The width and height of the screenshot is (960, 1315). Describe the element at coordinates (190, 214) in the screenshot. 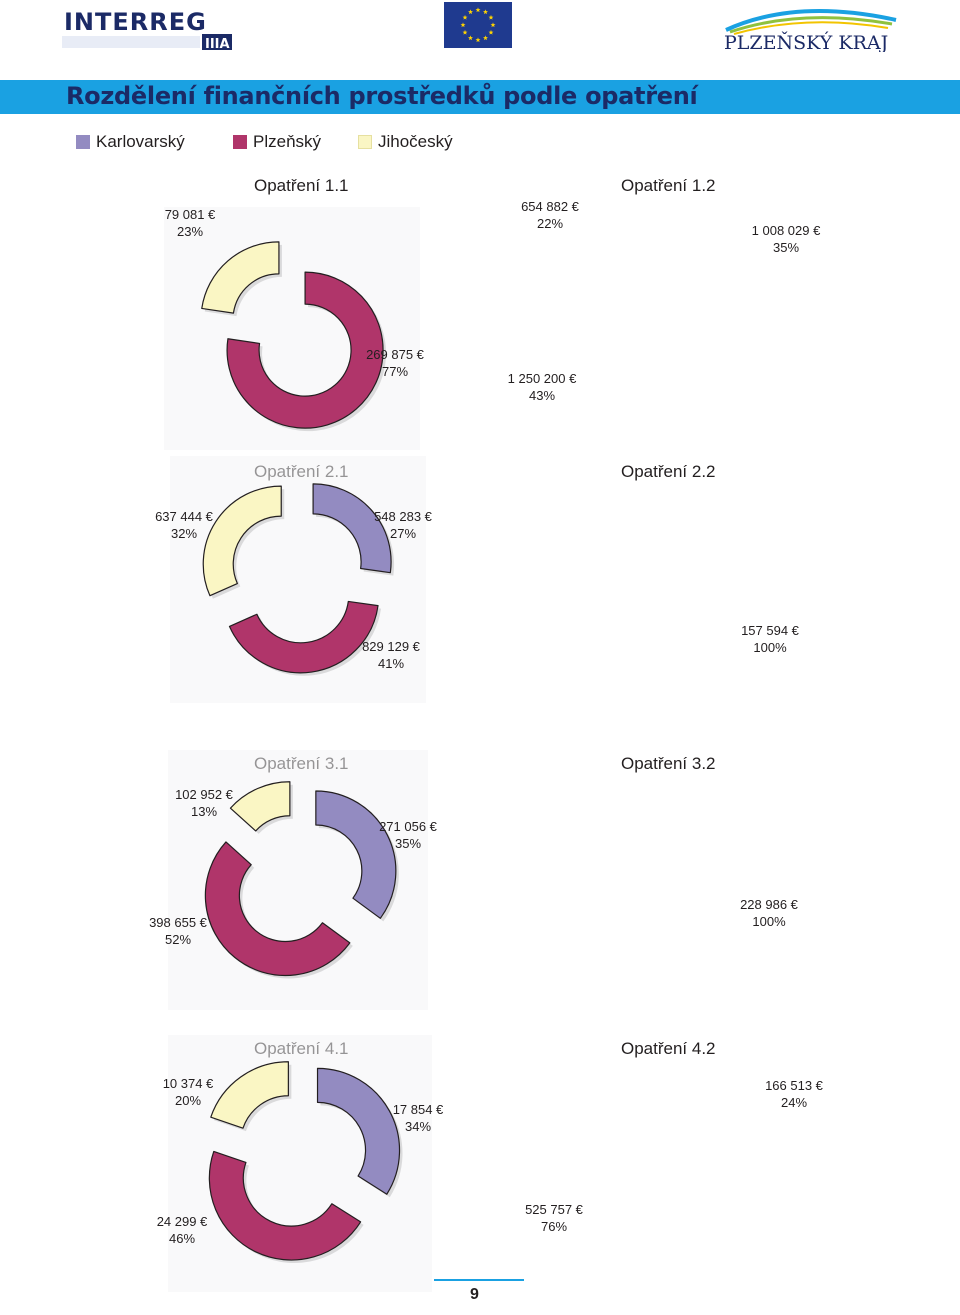

I see `data-label-amount: 79 081 €` at that location.